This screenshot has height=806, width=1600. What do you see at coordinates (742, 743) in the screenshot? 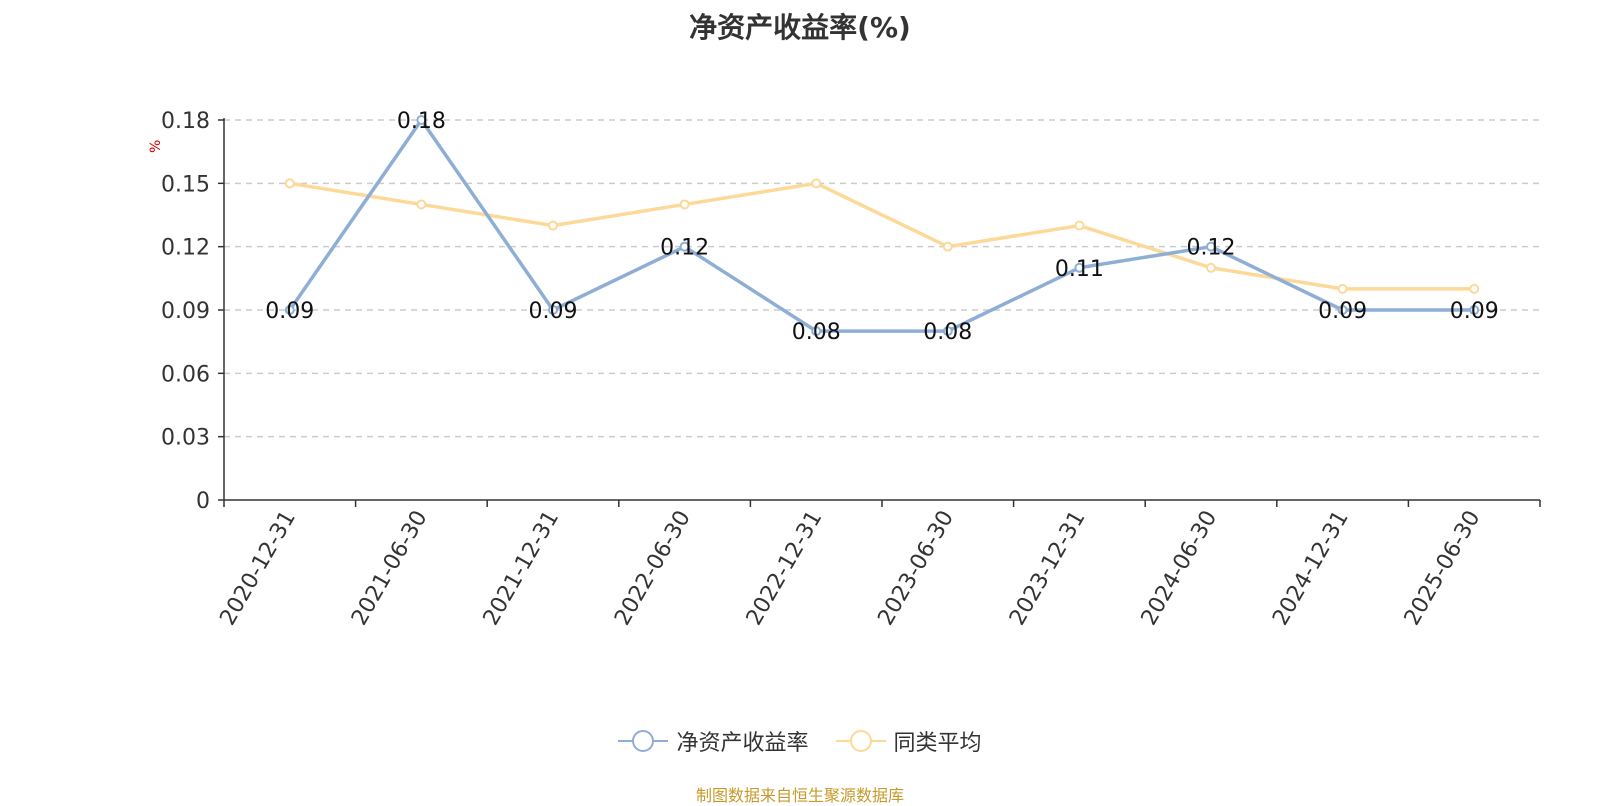
I see `legend-roe-label: 净资产收益率` at bounding box center [742, 743].